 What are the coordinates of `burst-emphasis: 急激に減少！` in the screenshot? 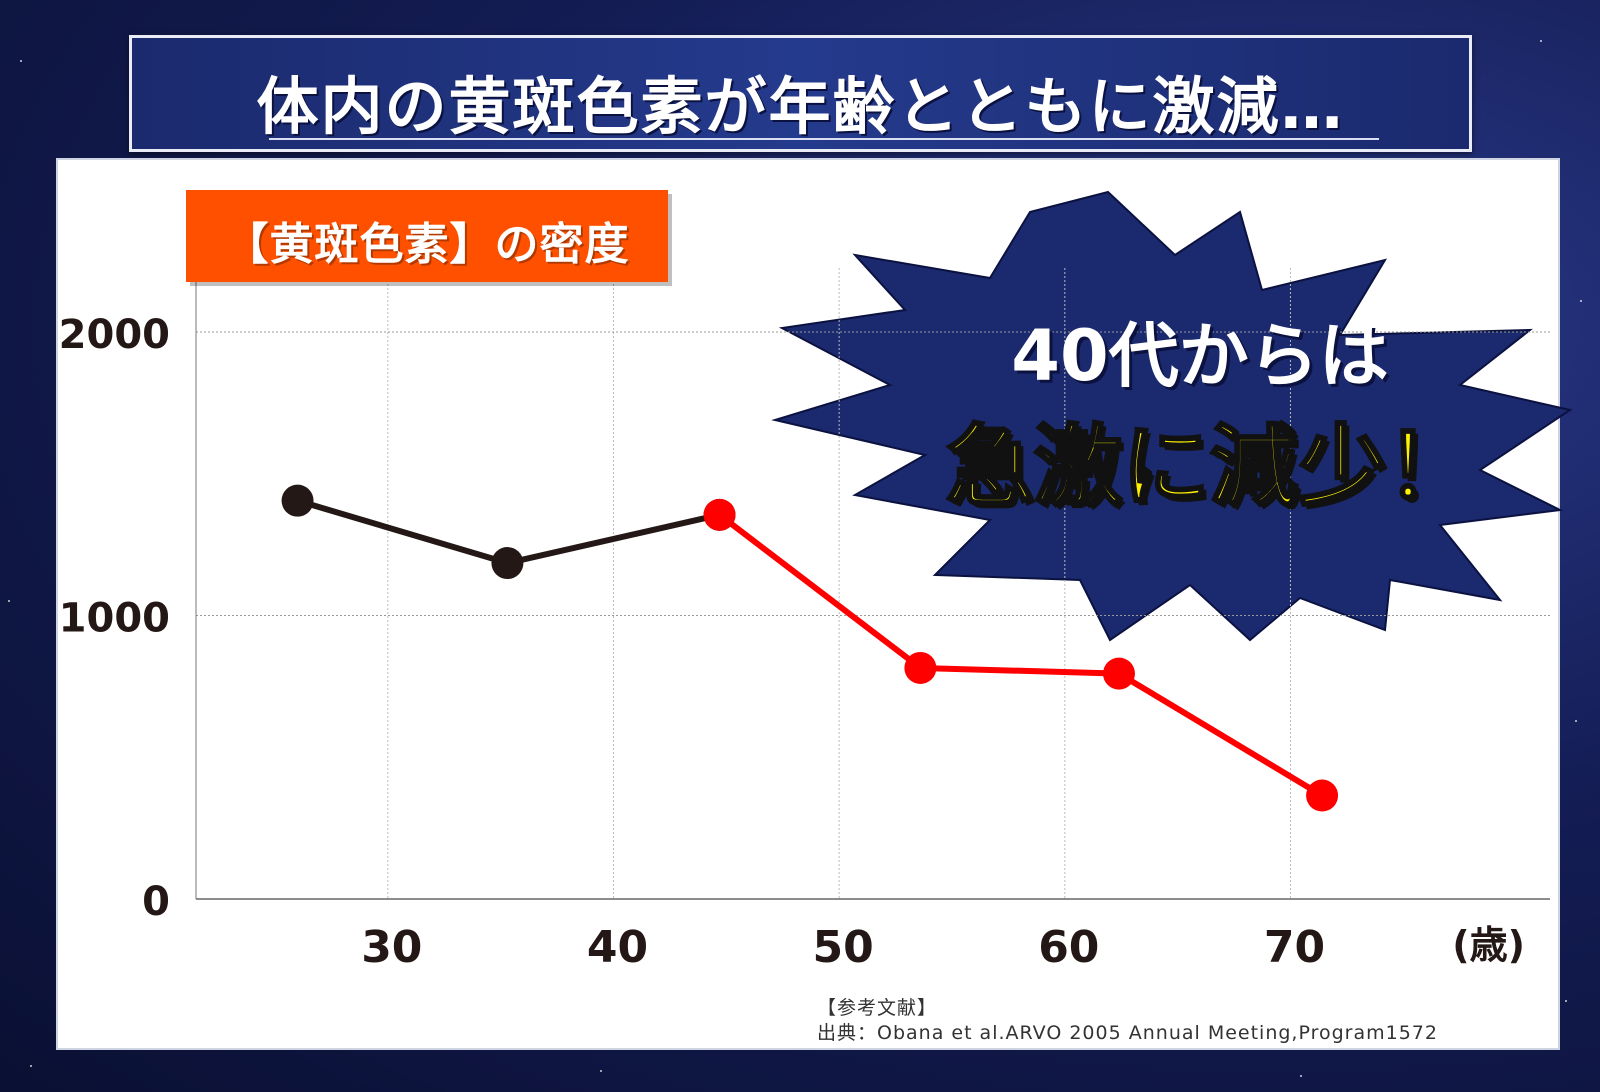 It's located at (1209, 467).